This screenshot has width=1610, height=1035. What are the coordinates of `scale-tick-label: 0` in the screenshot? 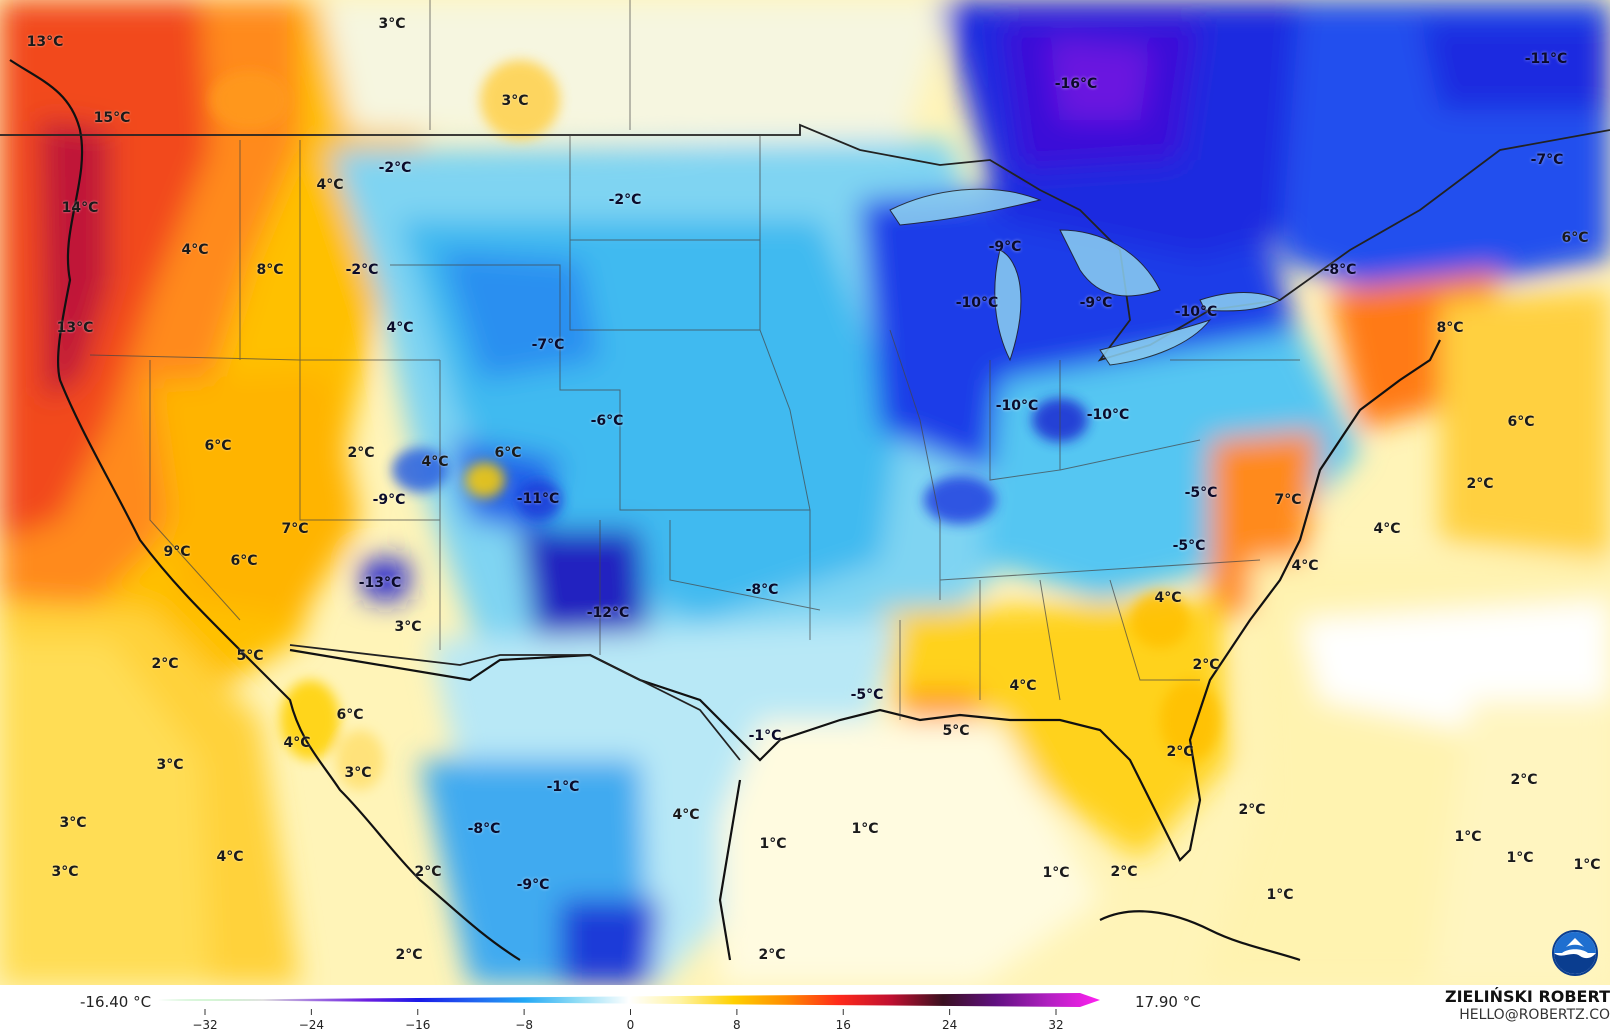 It's located at (630, 1025).